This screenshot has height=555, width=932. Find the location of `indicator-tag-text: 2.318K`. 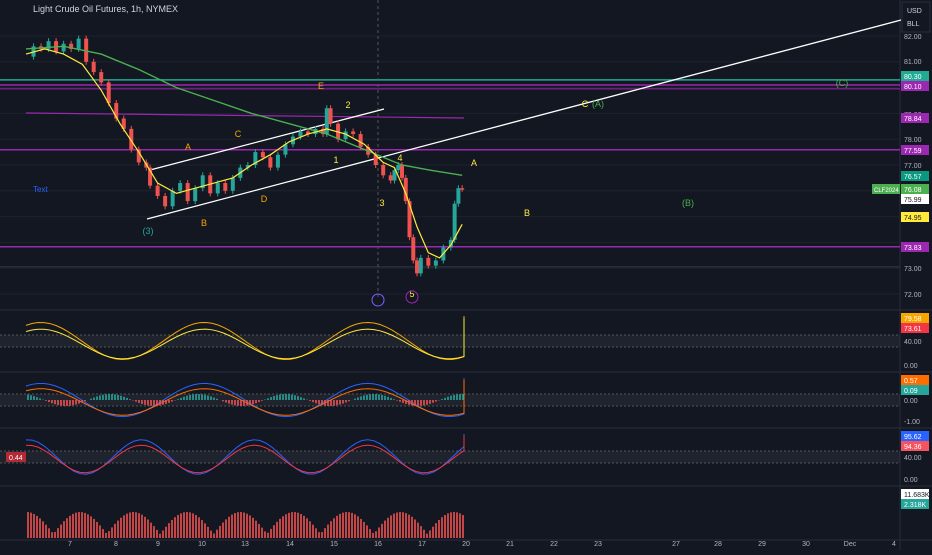

indicator-tag-text: 2.318K is located at coordinates (915, 505).